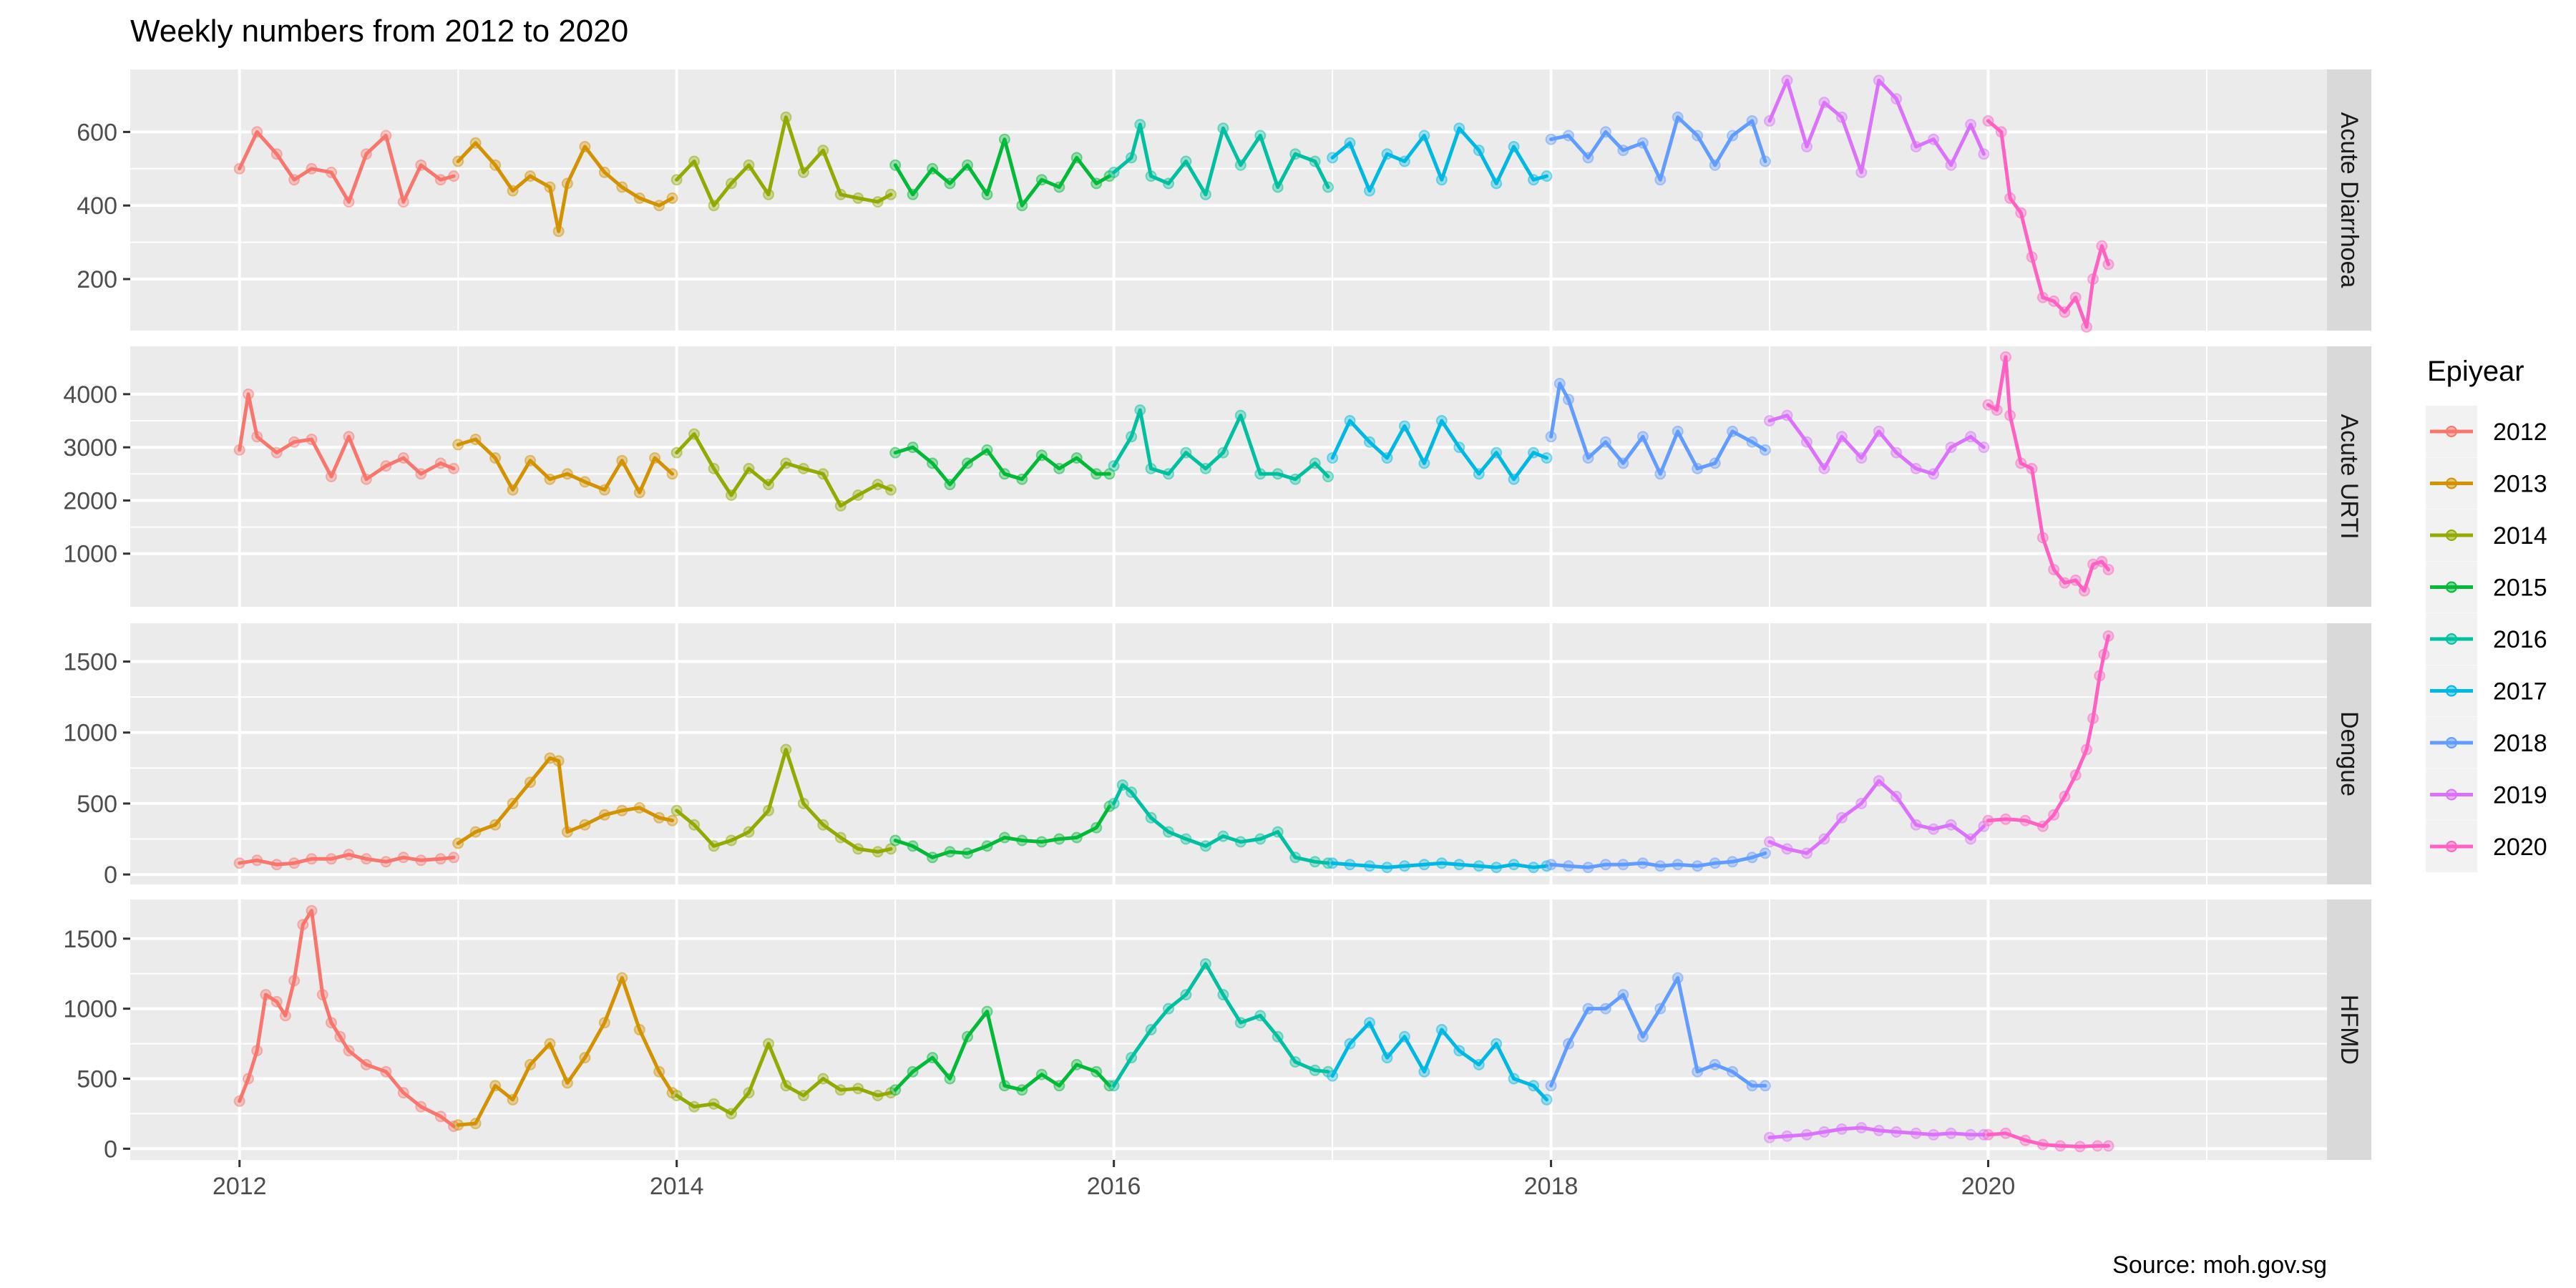  Describe the element at coordinates (2349, 1030) in the screenshot. I see `facet-strip-label: HFMD` at that location.